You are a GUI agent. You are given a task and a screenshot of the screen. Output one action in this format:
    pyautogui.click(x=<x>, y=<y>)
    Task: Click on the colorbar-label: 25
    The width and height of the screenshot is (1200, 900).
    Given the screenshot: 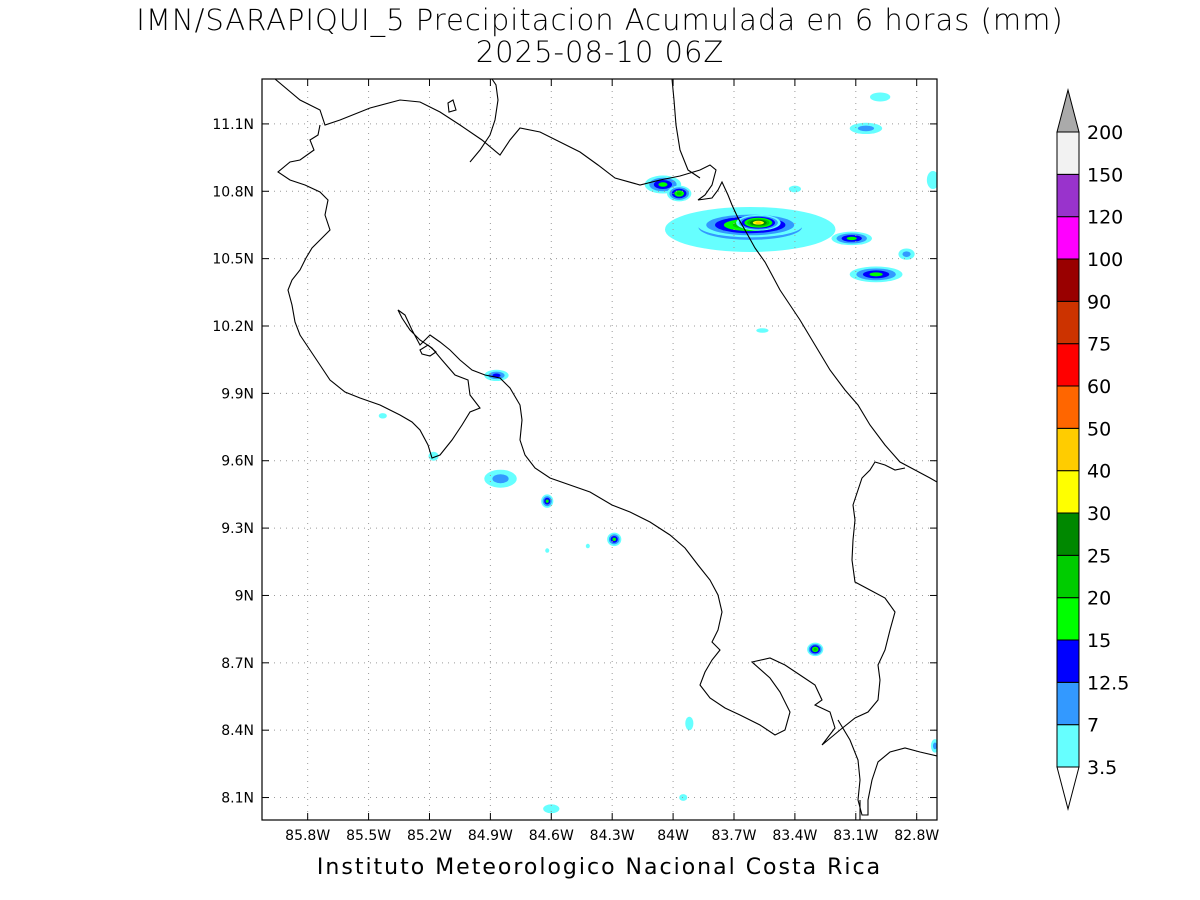 What is the action you would take?
    pyautogui.click(x=1099, y=556)
    